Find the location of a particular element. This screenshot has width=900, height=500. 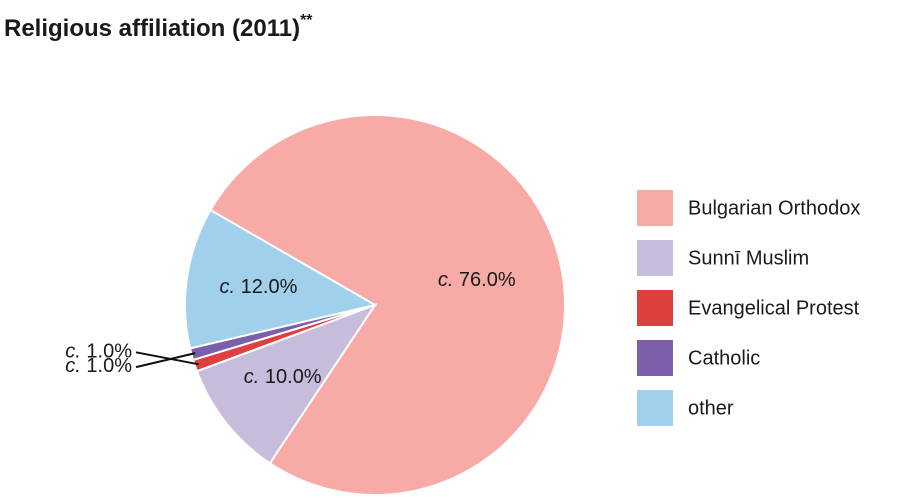

data-label: c. 76.0% is located at coordinates (477, 280).